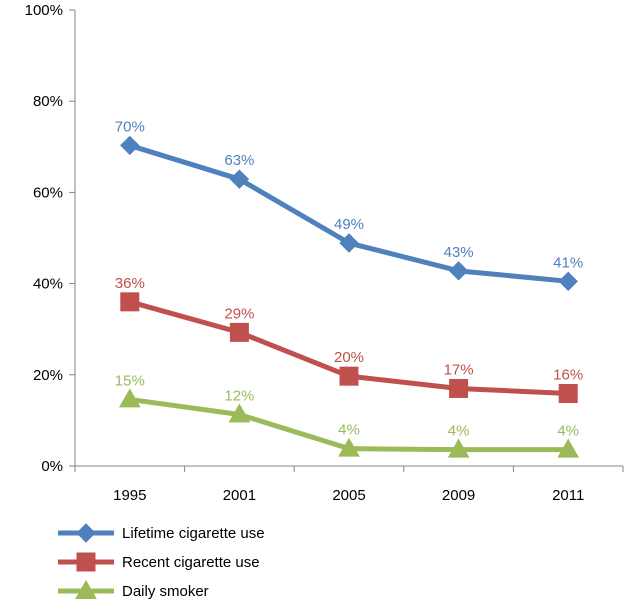 The height and width of the screenshot is (603, 625). Describe the element at coordinates (568, 262) in the screenshot. I see `data-label: 41%` at that location.